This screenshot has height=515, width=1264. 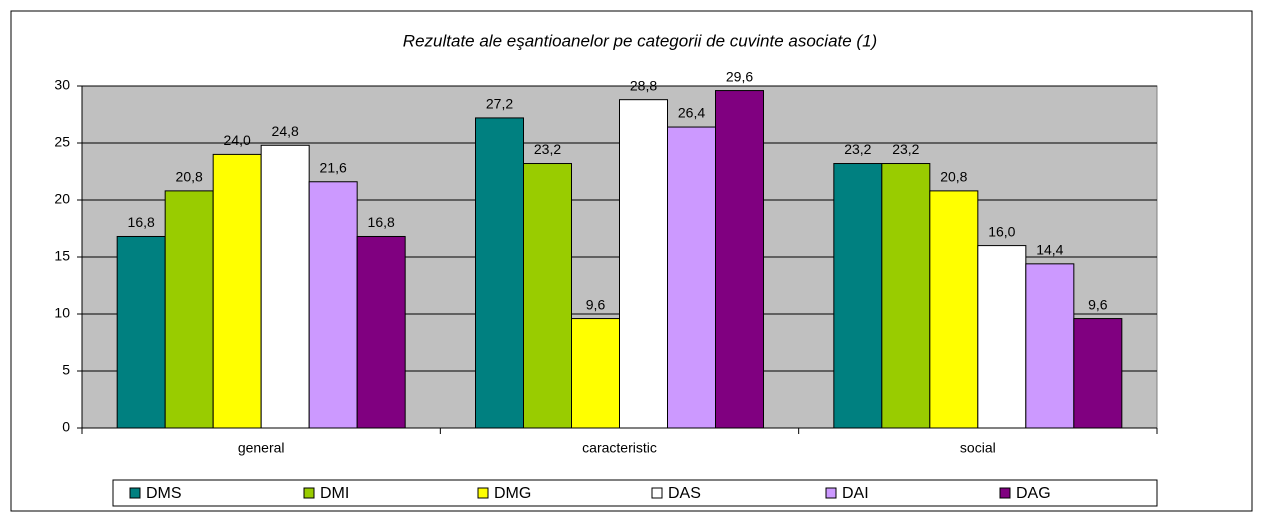 I want to click on x-tick-label: social, so click(x=978, y=448).